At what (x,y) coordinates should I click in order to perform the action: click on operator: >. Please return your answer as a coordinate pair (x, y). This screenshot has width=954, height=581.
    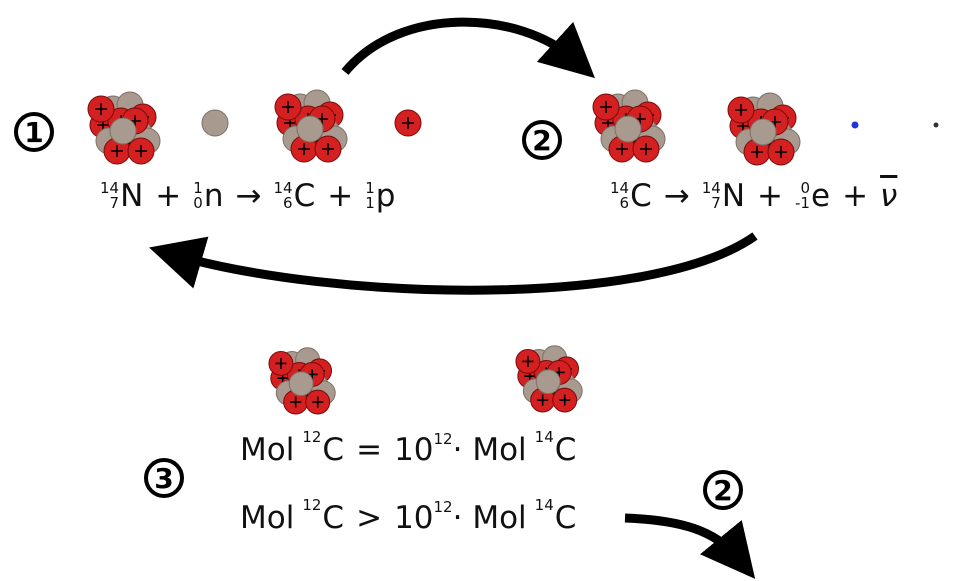
    Looking at the image, I should click on (369, 518).